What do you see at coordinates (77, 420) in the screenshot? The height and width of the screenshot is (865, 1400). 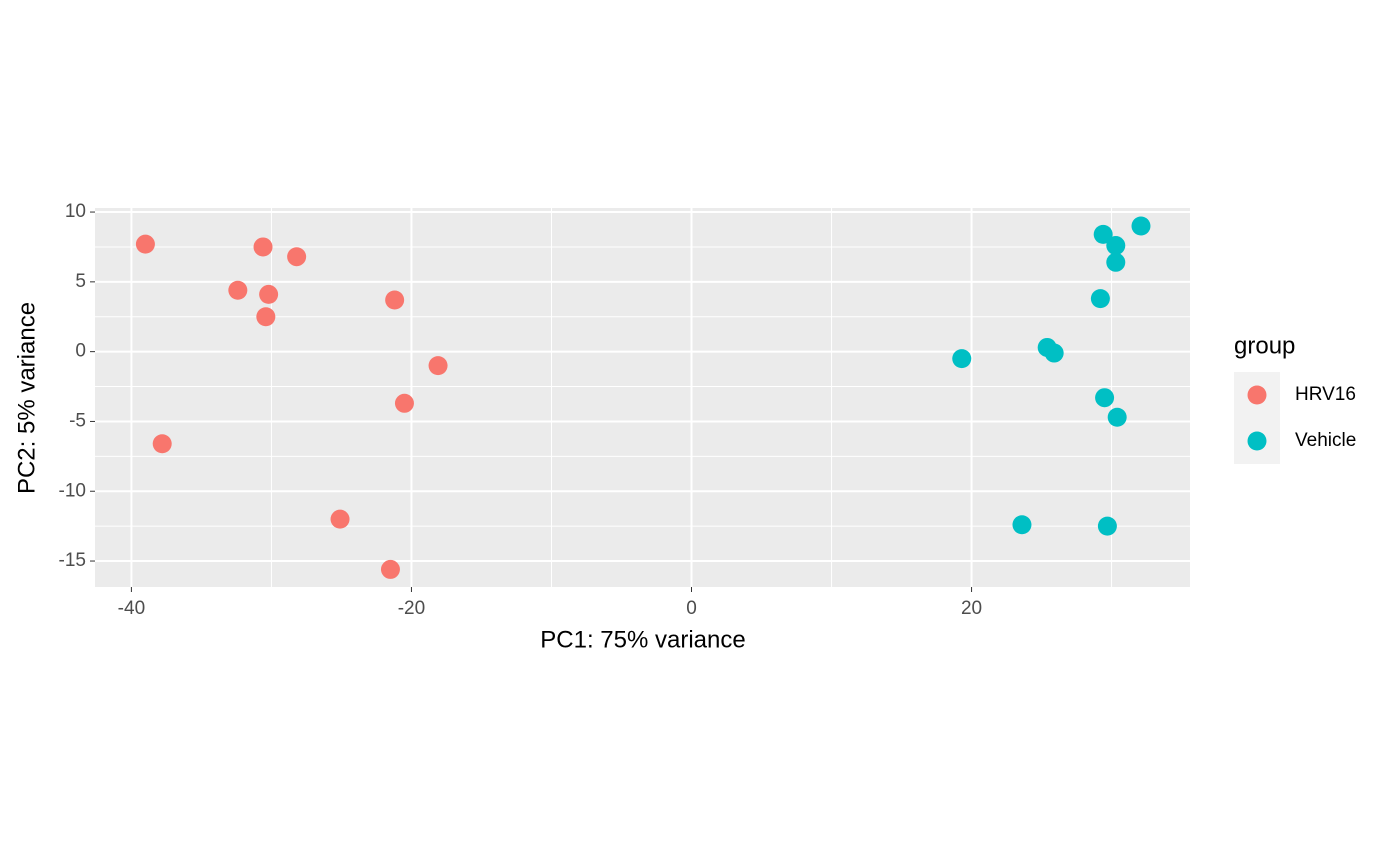 I see `y-tick-label: -5` at bounding box center [77, 420].